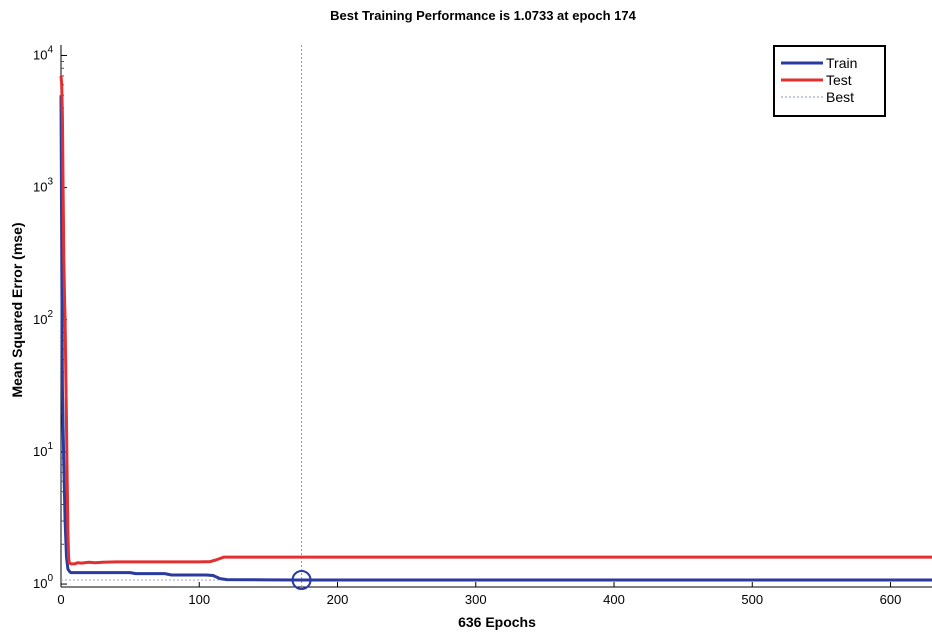  What do you see at coordinates (17, 309) in the screenshot?
I see `y-axis-label: Mean Squared Error (mse)` at bounding box center [17, 309].